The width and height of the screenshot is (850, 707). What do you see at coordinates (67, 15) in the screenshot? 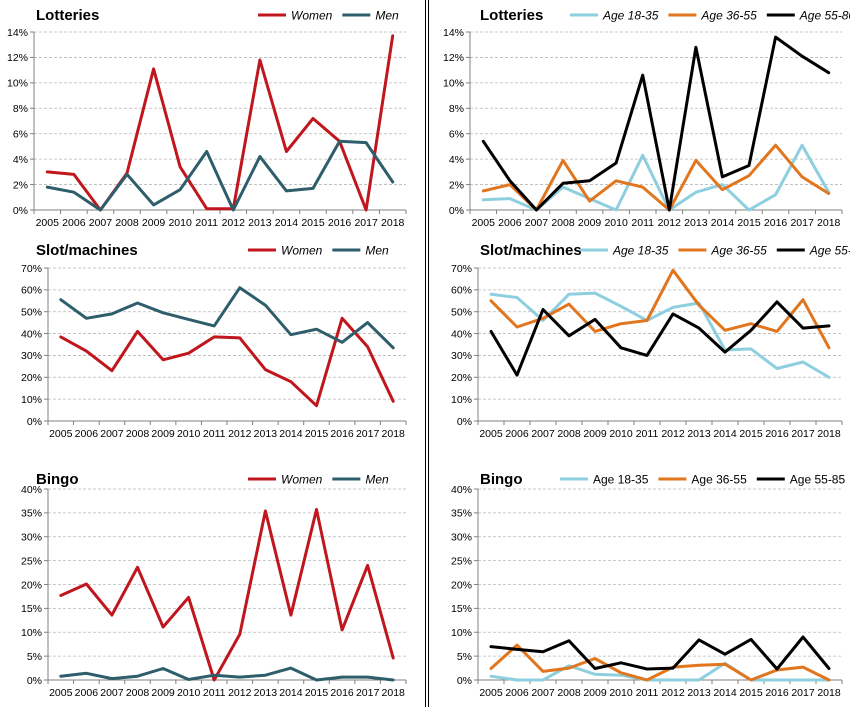
I see `chart-title: Lotteries` at bounding box center [67, 15].